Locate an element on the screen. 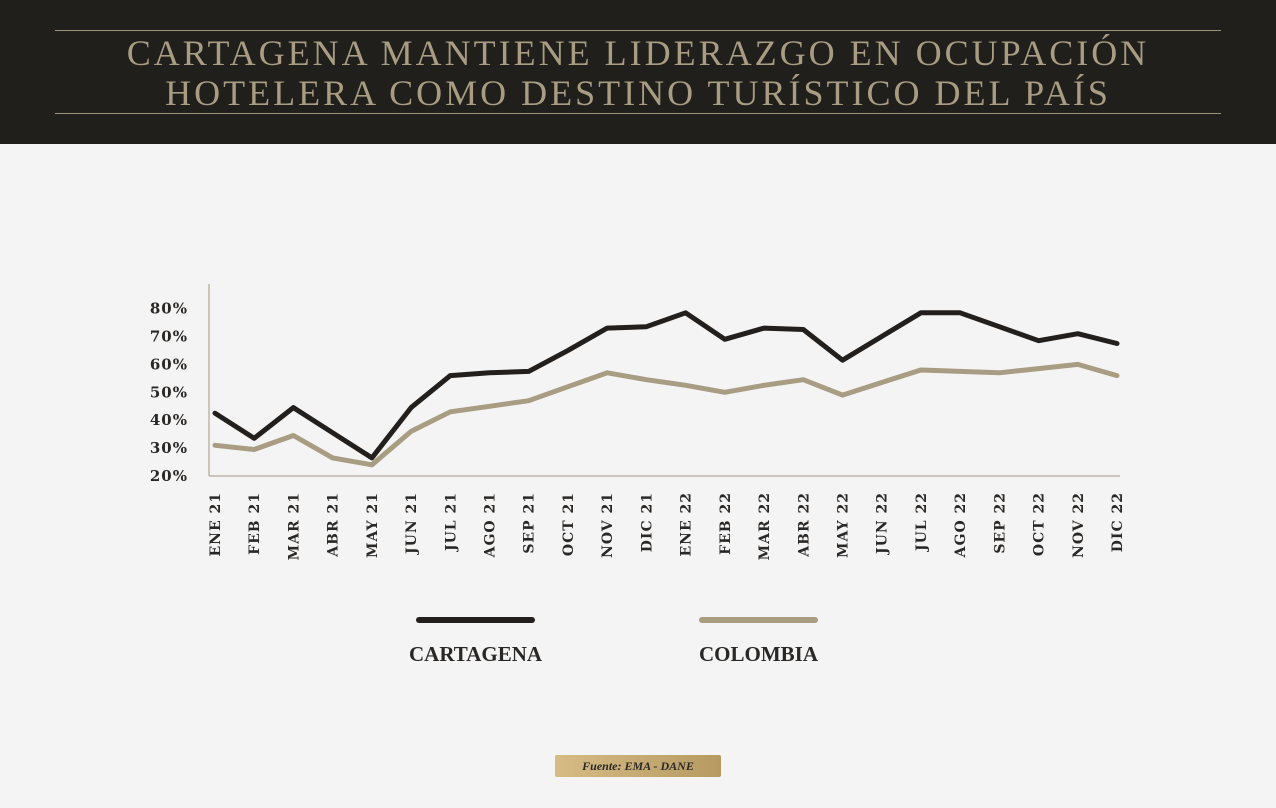 Image resolution: width=1276 pixels, height=808 pixels. y-tick-label: 60% is located at coordinates (169, 364).